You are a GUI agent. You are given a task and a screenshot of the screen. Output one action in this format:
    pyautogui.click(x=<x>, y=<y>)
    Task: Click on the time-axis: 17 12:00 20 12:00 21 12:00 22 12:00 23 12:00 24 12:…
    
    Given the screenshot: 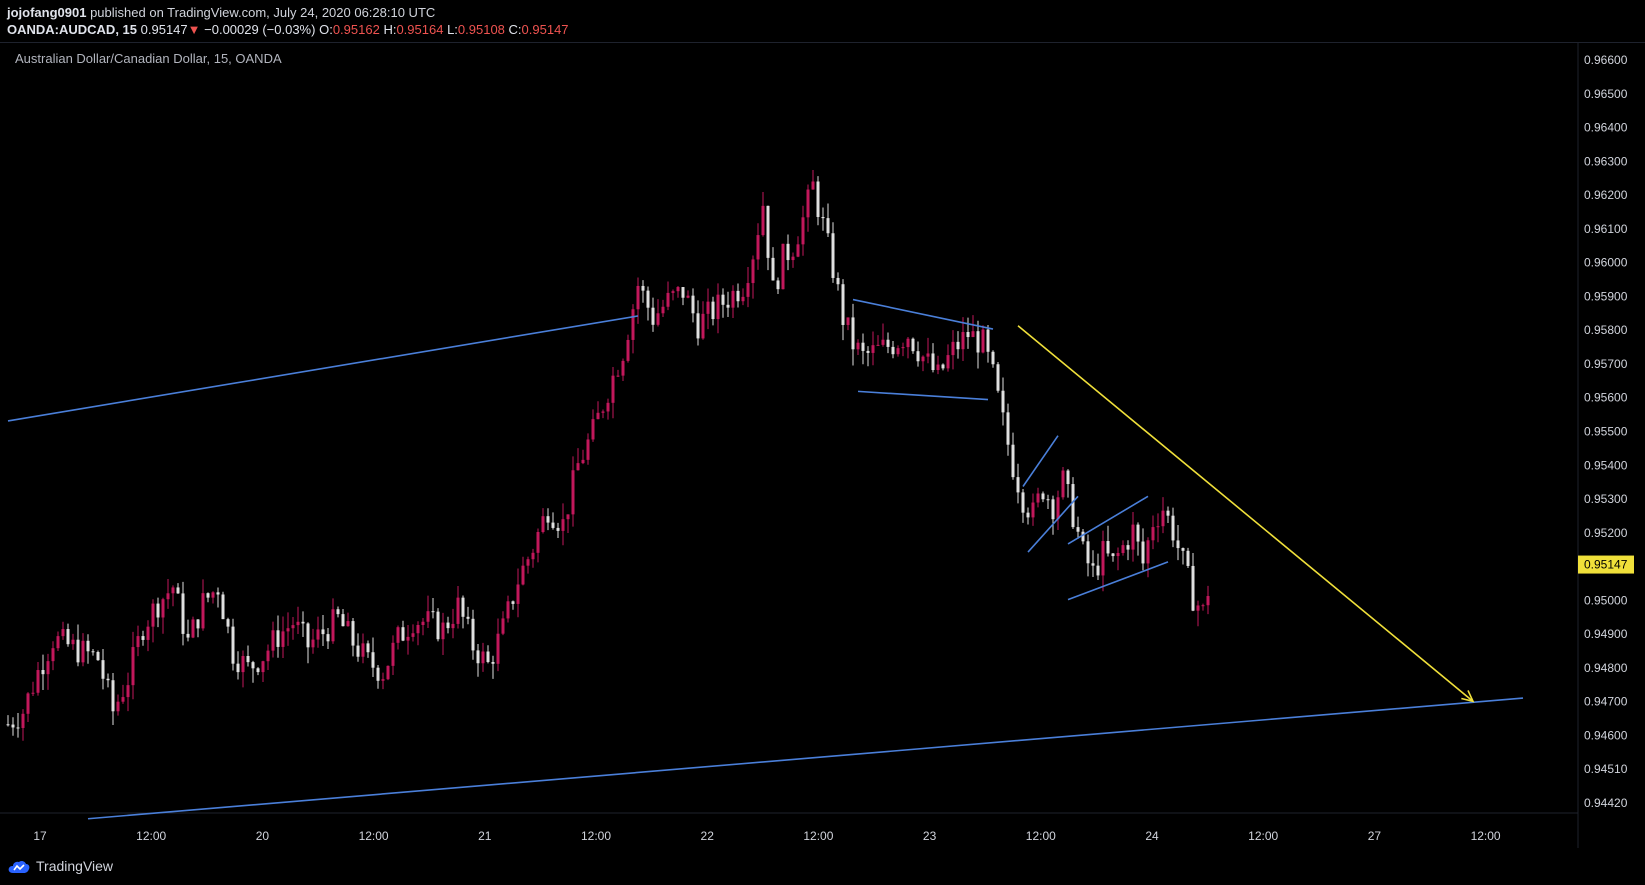 What is the action you would take?
    pyautogui.click(x=789, y=827)
    